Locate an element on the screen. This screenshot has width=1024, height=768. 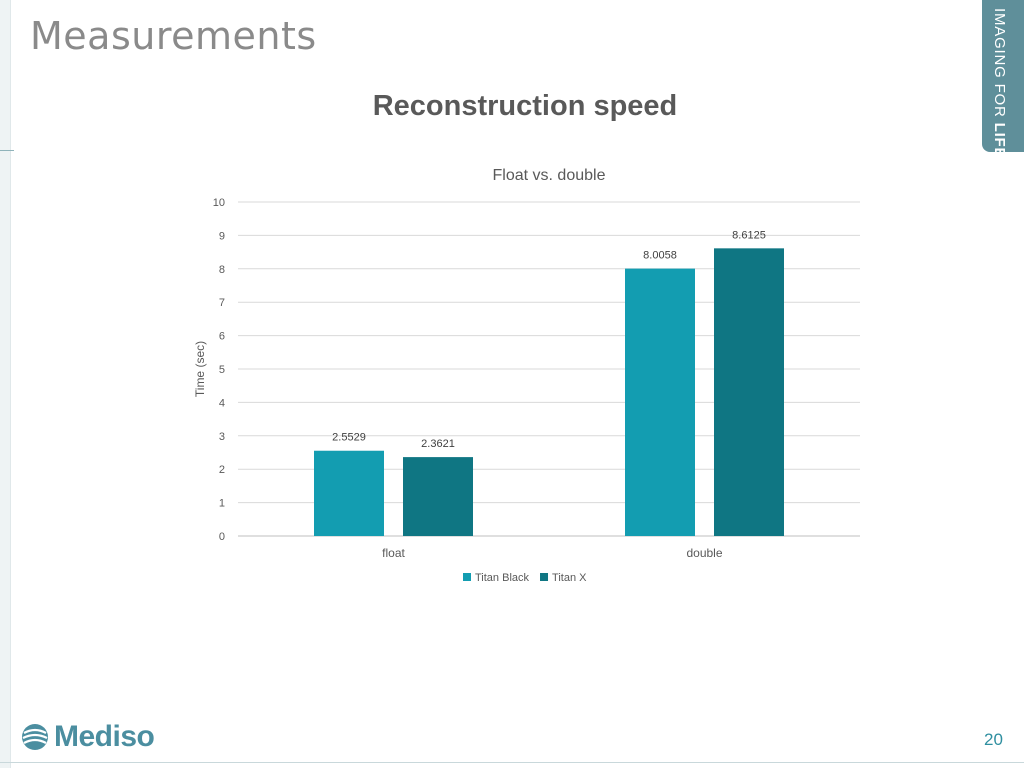
y-tick-label: 5 is located at coordinates (222, 370).